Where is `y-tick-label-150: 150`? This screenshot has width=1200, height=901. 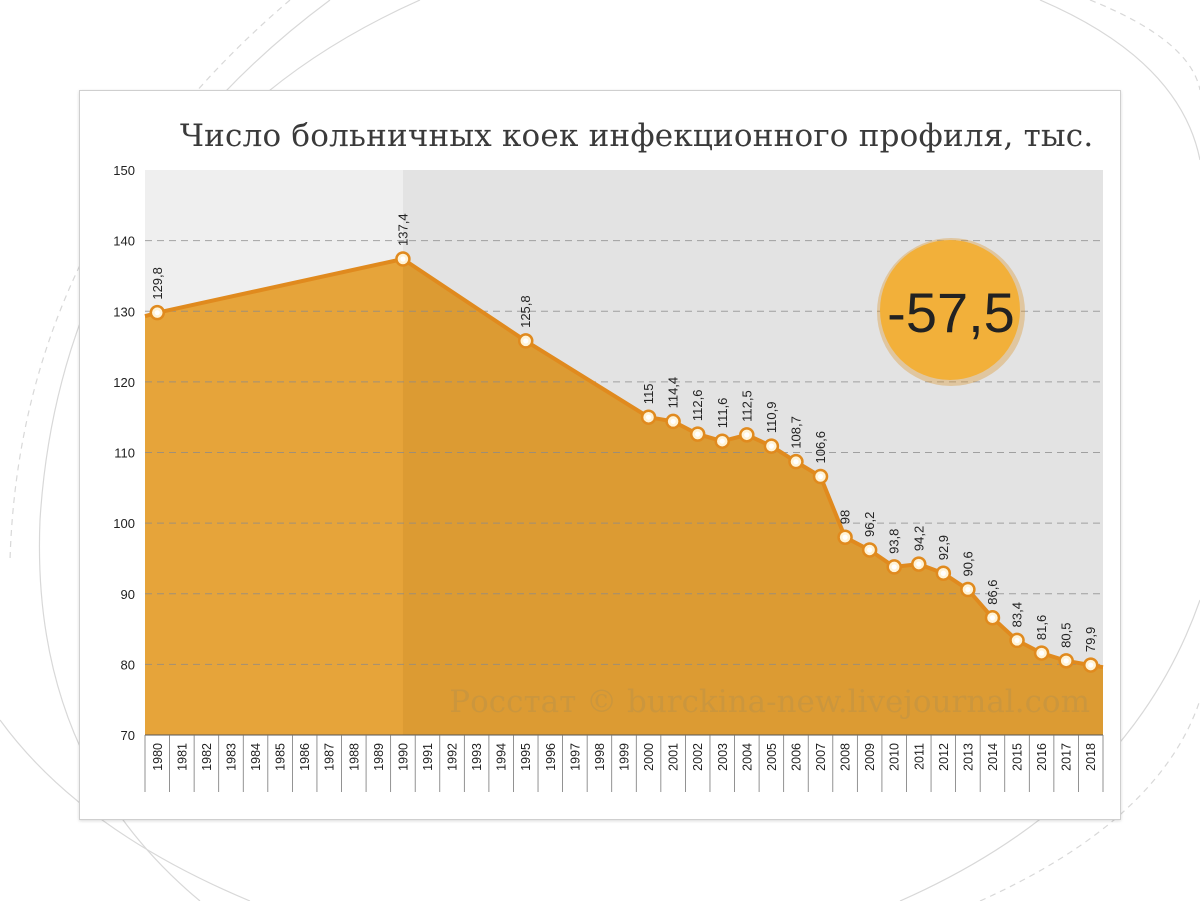 y-tick-label-150: 150 is located at coordinates (124, 170).